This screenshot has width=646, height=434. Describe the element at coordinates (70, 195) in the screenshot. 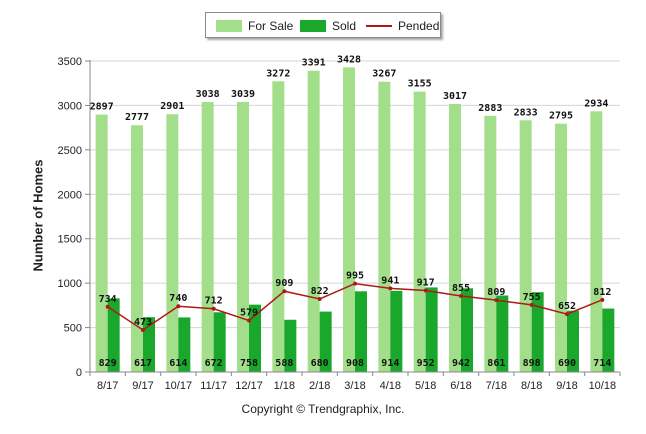

I see `y-tick-label: 2000` at that location.